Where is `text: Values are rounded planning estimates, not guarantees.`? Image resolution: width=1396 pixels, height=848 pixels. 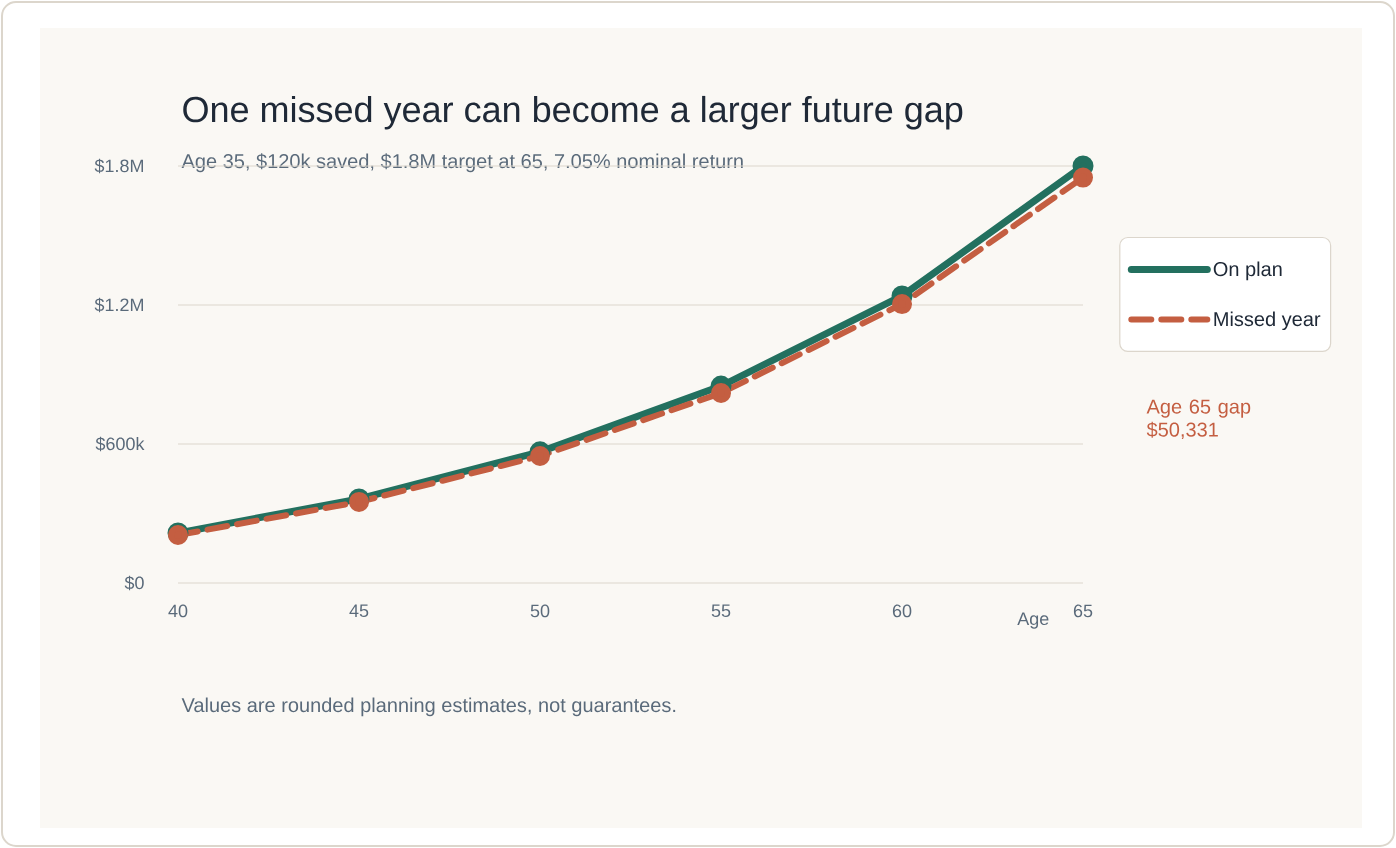
text: Values are rounded planning estimates, not guarantees. is located at coordinates (428, 707).